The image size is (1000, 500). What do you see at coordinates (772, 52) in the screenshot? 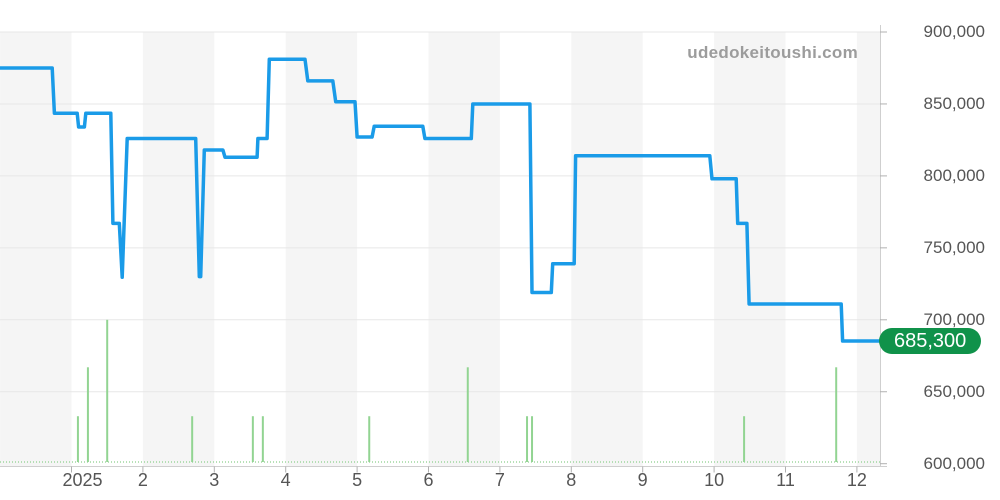
I see `watermark: udedokeitoushi.com` at bounding box center [772, 52].